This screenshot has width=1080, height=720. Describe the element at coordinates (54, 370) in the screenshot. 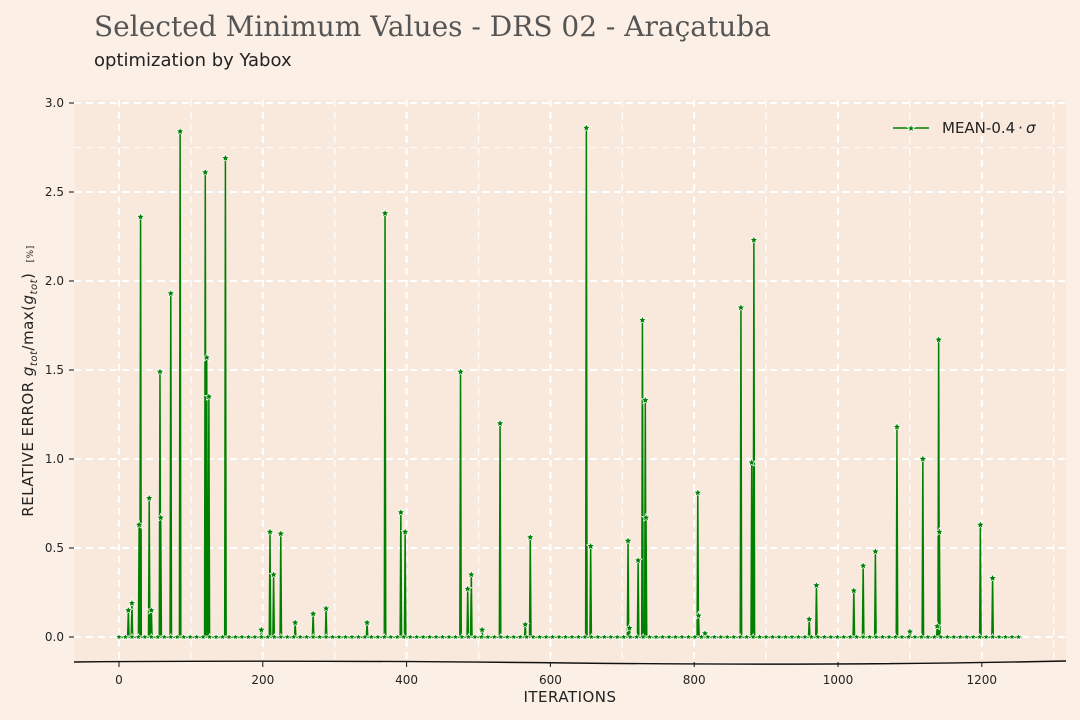

I see `y-tick-label: 1.5` at that location.